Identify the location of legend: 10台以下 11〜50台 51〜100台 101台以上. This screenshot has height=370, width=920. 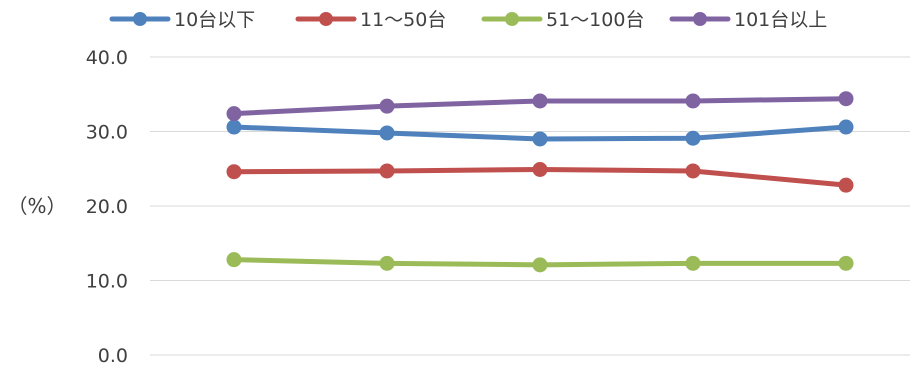
(468, 20).